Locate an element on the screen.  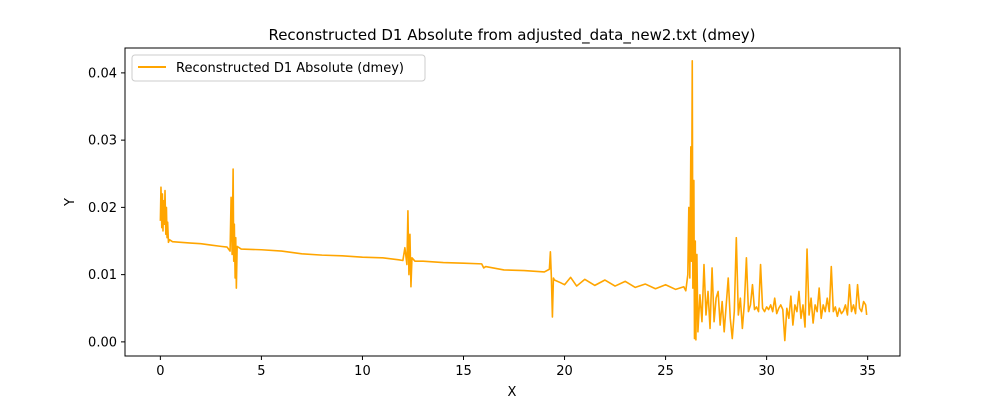
legend: Reconstructed D1 Absolute (dmey) is located at coordinates (278, 68).